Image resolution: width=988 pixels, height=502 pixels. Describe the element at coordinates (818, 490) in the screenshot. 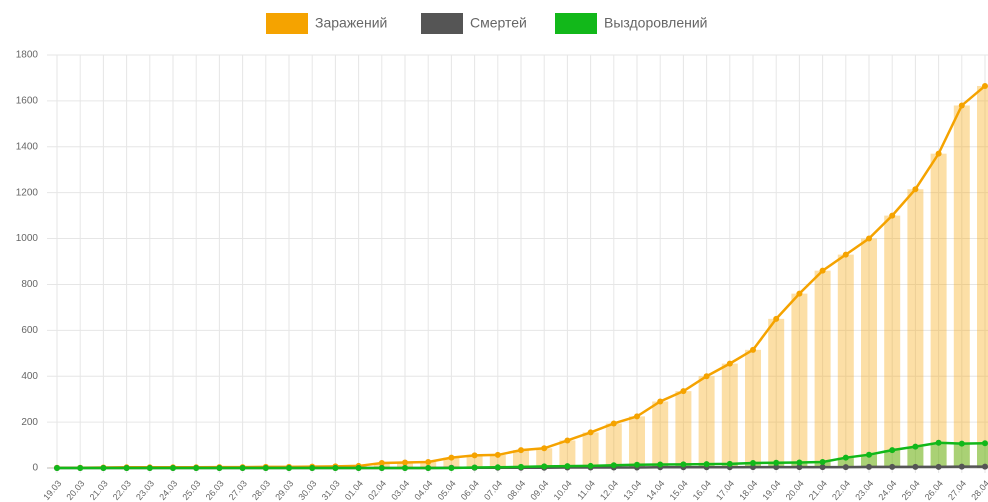

I see `x-tick-label: 21.04` at that location.